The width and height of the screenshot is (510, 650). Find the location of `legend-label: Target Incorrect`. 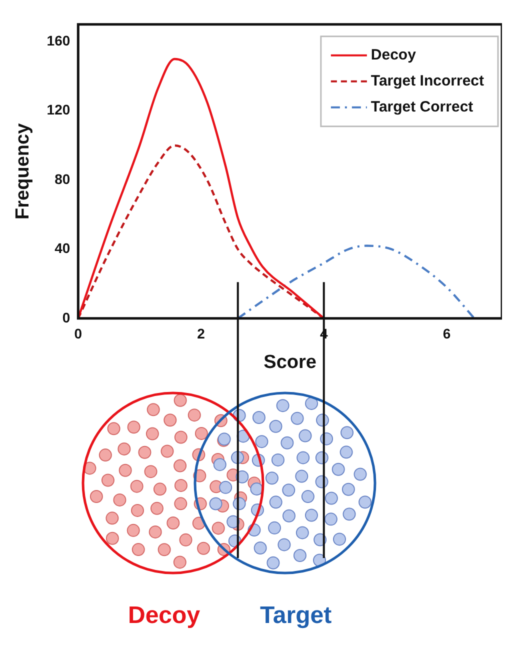

legend-label: Target Incorrect is located at coordinates (427, 81).